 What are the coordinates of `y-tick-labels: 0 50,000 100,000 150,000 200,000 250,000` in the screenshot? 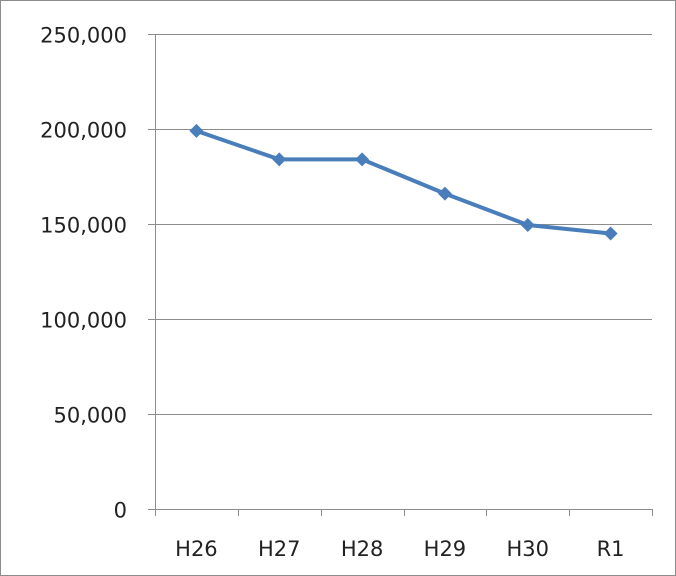 It's located at (83, 273).